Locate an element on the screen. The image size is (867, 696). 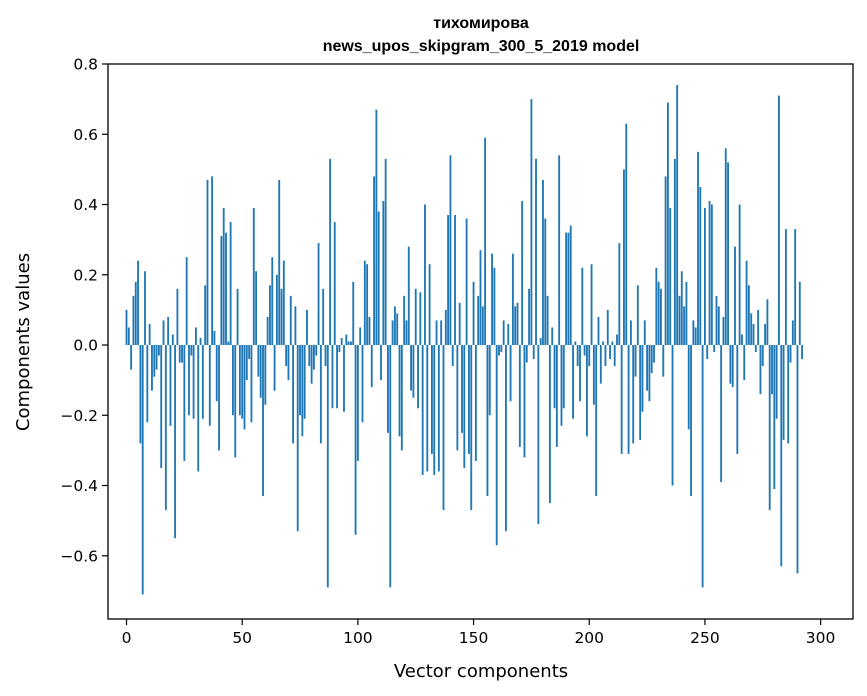
y-tick-label: 0.0 is located at coordinates (85, 346).